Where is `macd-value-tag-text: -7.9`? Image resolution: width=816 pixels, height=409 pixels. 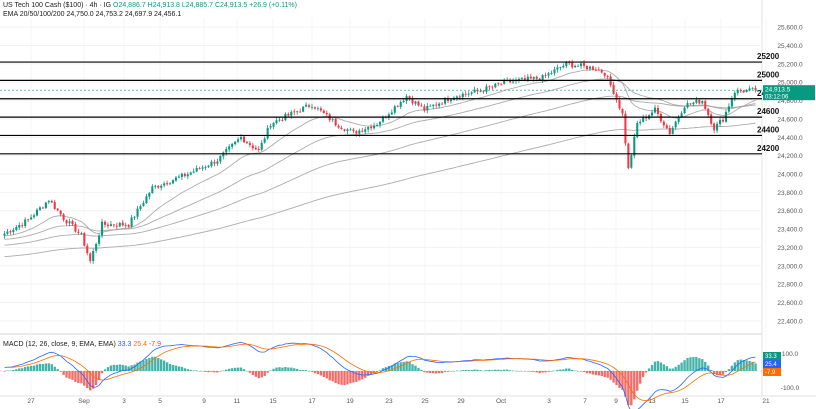 macd-value-tag-text: -7.9 is located at coordinates (770, 373).